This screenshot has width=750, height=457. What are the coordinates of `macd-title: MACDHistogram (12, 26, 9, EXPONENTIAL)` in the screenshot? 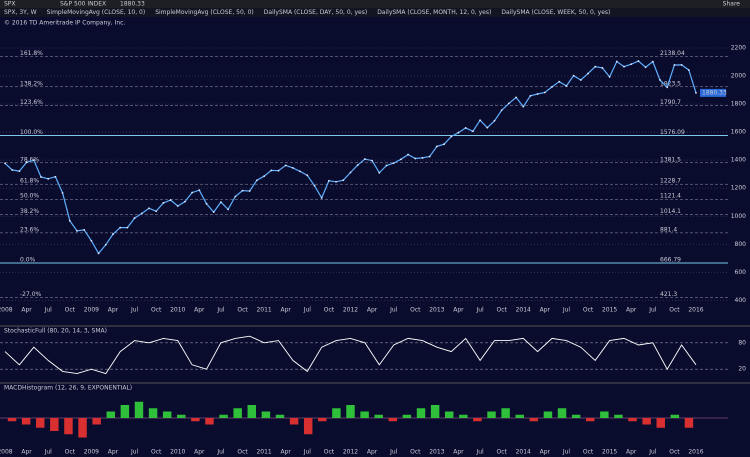 It's located at (68, 388).